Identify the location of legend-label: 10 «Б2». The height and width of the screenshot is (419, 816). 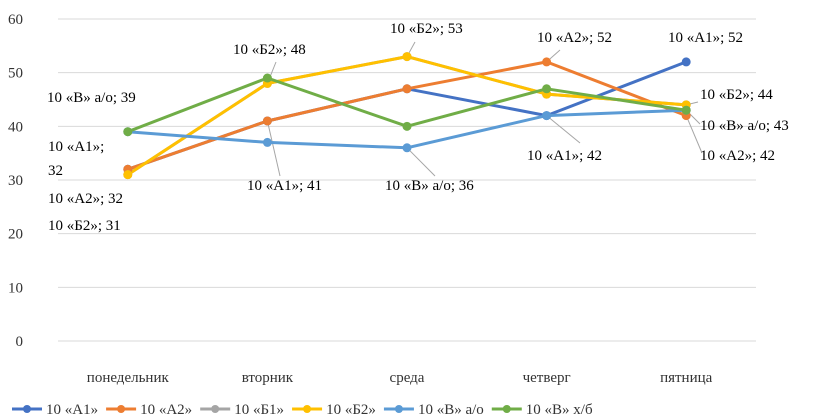
(351, 410).